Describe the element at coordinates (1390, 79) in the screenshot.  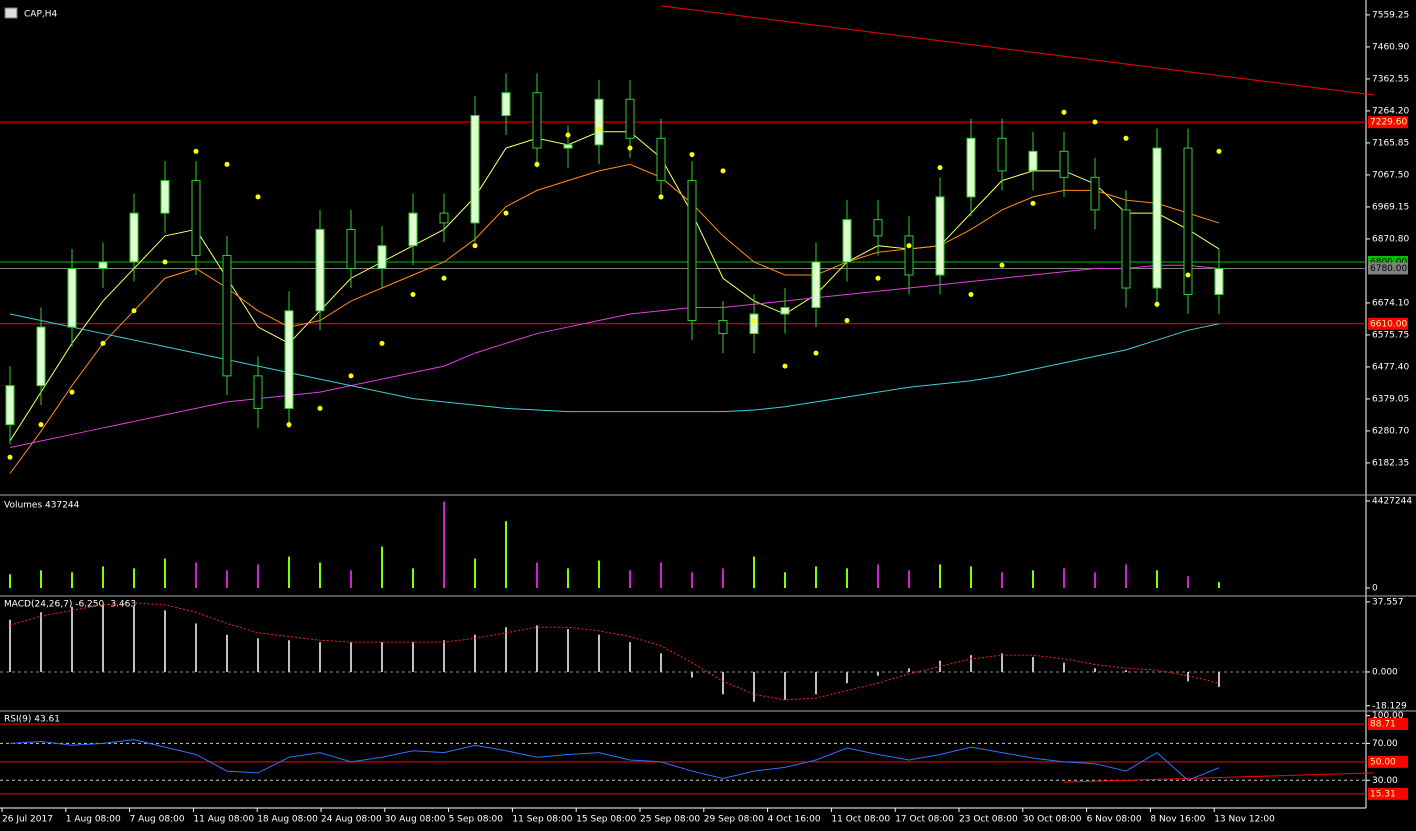
I see `y-tick-label: 7362.55` at that location.